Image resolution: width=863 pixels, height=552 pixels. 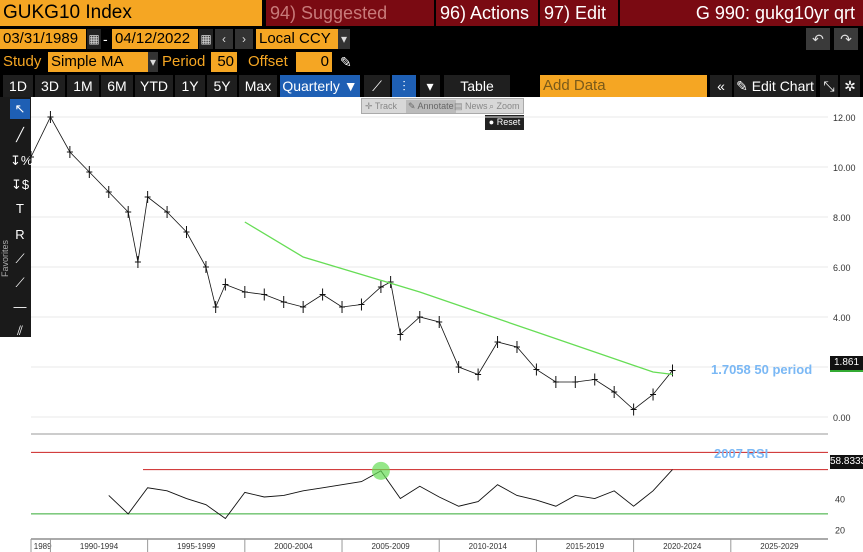 What do you see at coordinates (840, 530) in the screenshot?
I see `rsi-tick-label: 20` at bounding box center [840, 530].